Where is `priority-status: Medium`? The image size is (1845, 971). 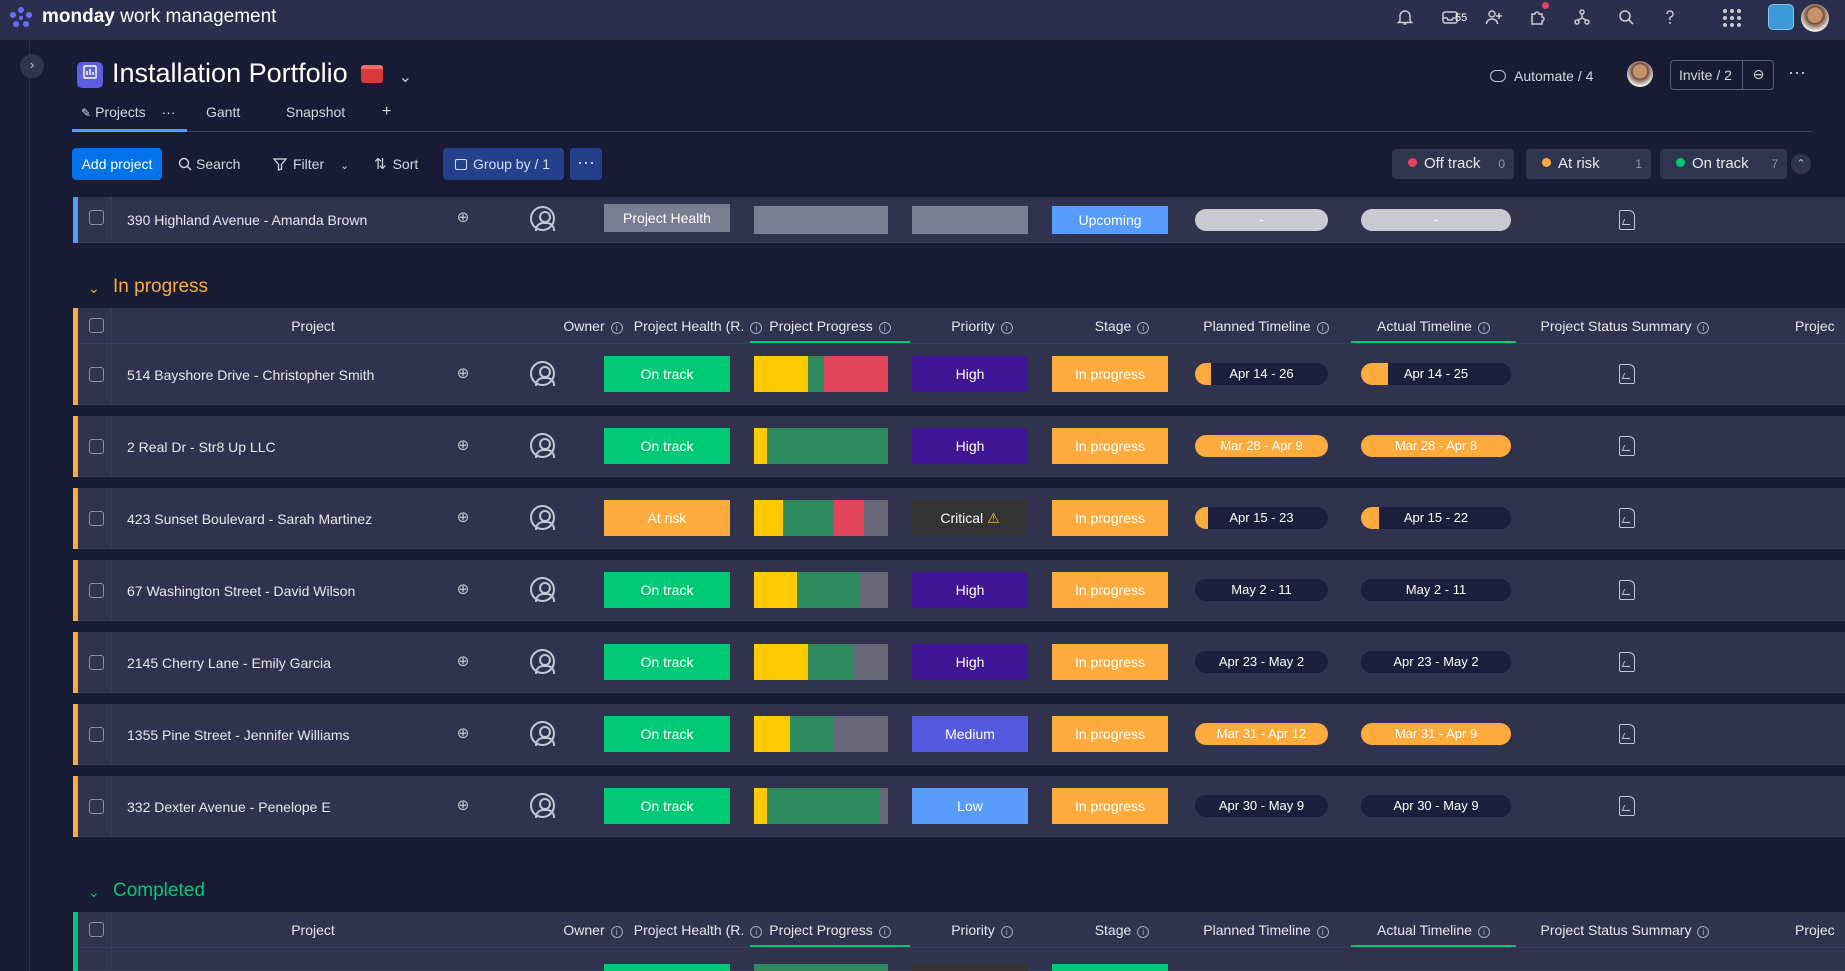 priority-status: Medium is located at coordinates (970, 734).